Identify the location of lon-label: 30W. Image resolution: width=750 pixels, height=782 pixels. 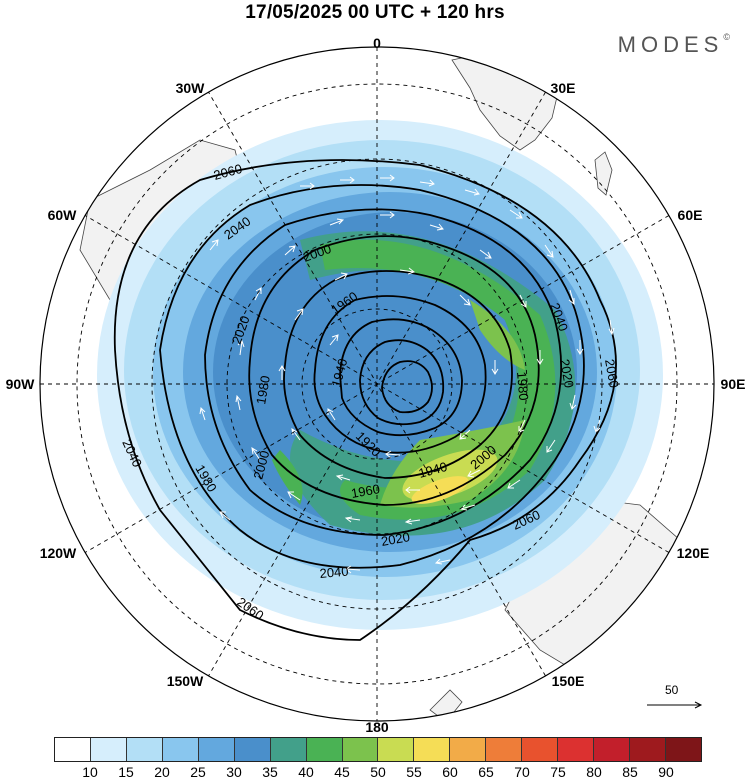
(191, 88).